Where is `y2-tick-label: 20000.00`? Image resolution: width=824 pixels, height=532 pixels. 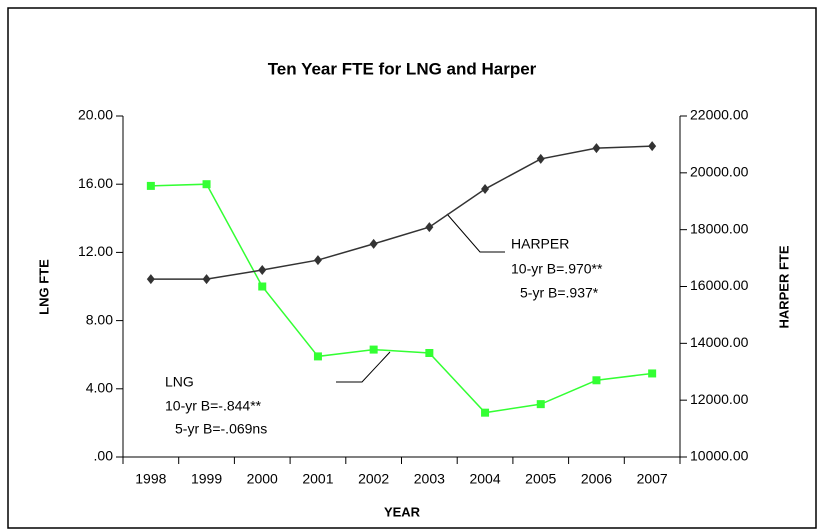
y2-tick-label: 20000.00 is located at coordinates (719, 172).